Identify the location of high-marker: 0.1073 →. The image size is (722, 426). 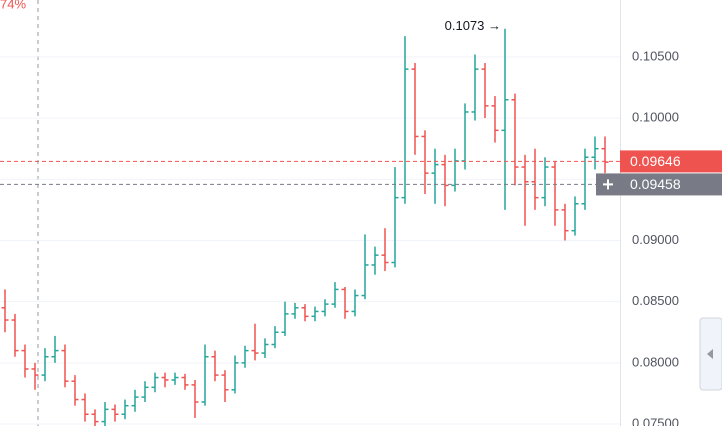
(473, 25).